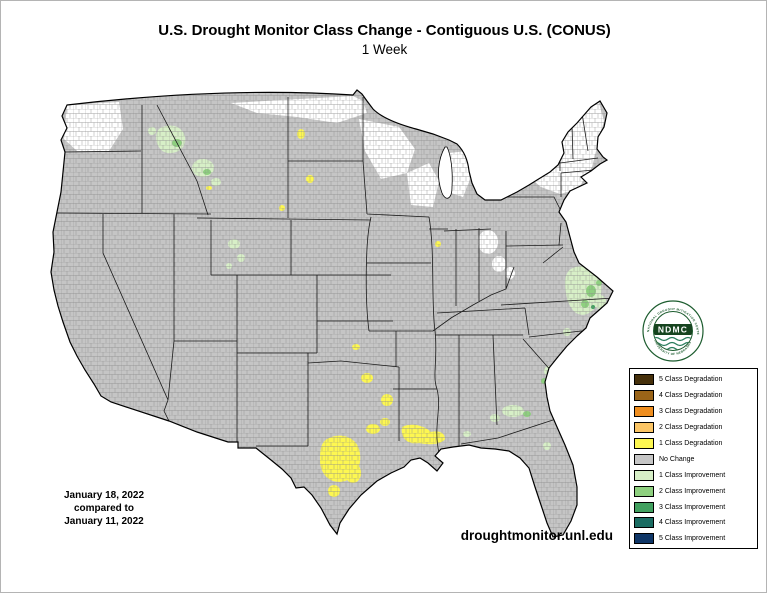  I want to click on legend-item: 1 Class Improvement, so click(695, 475).